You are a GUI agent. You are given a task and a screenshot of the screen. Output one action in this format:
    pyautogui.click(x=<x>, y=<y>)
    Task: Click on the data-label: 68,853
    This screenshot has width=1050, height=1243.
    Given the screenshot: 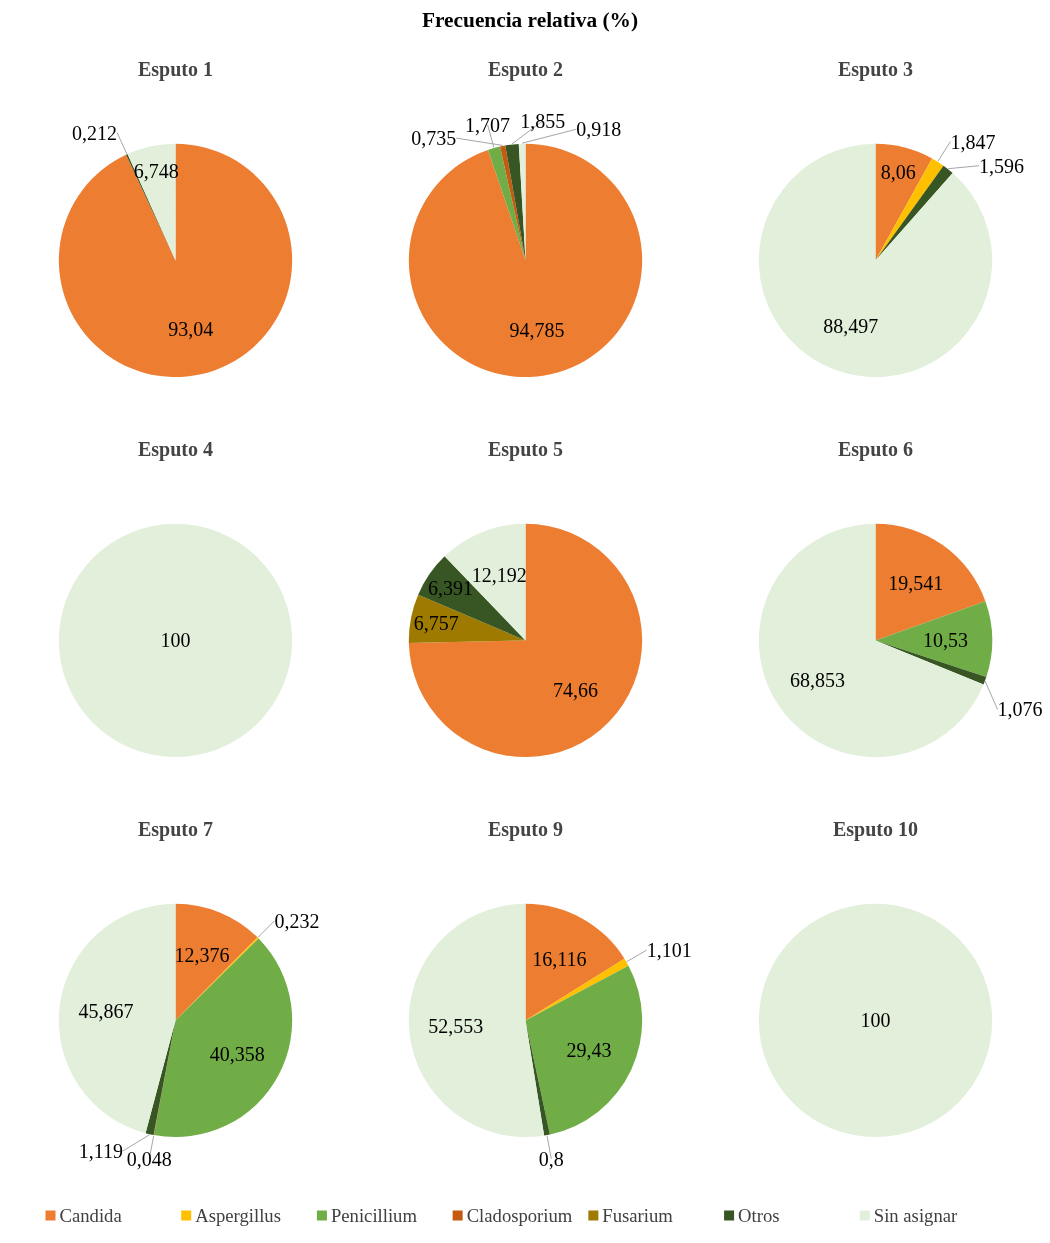 What is the action you would take?
    pyautogui.click(x=817, y=679)
    